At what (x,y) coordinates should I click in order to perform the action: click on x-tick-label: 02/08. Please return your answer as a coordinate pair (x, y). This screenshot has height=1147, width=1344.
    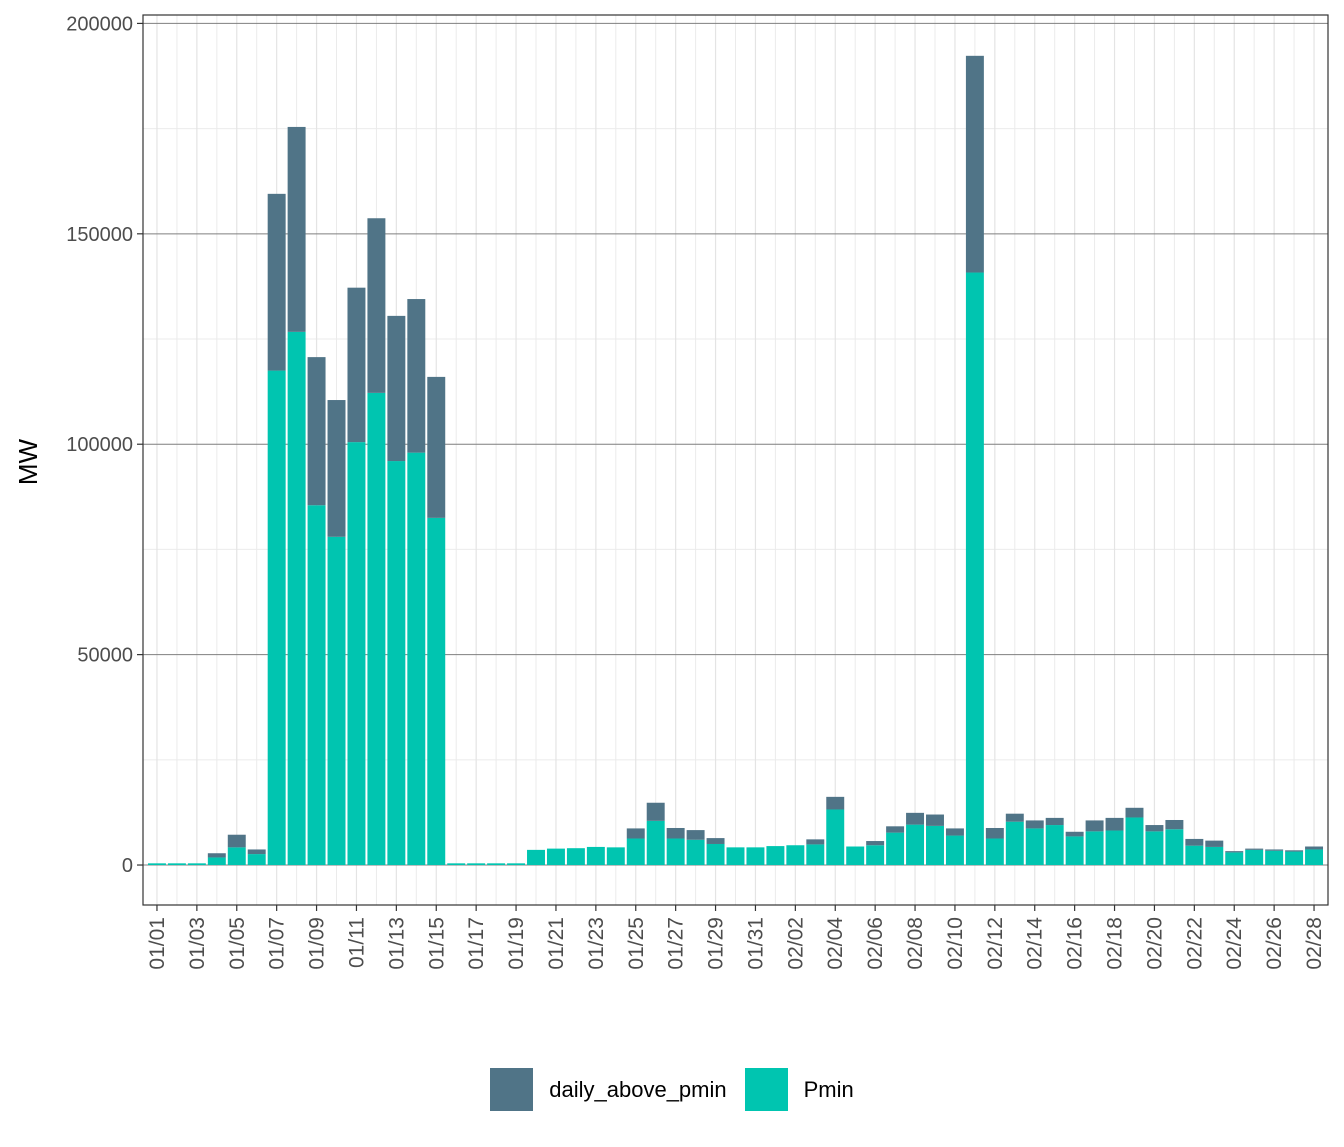
    Looking at the image, I should click on (915, 943).